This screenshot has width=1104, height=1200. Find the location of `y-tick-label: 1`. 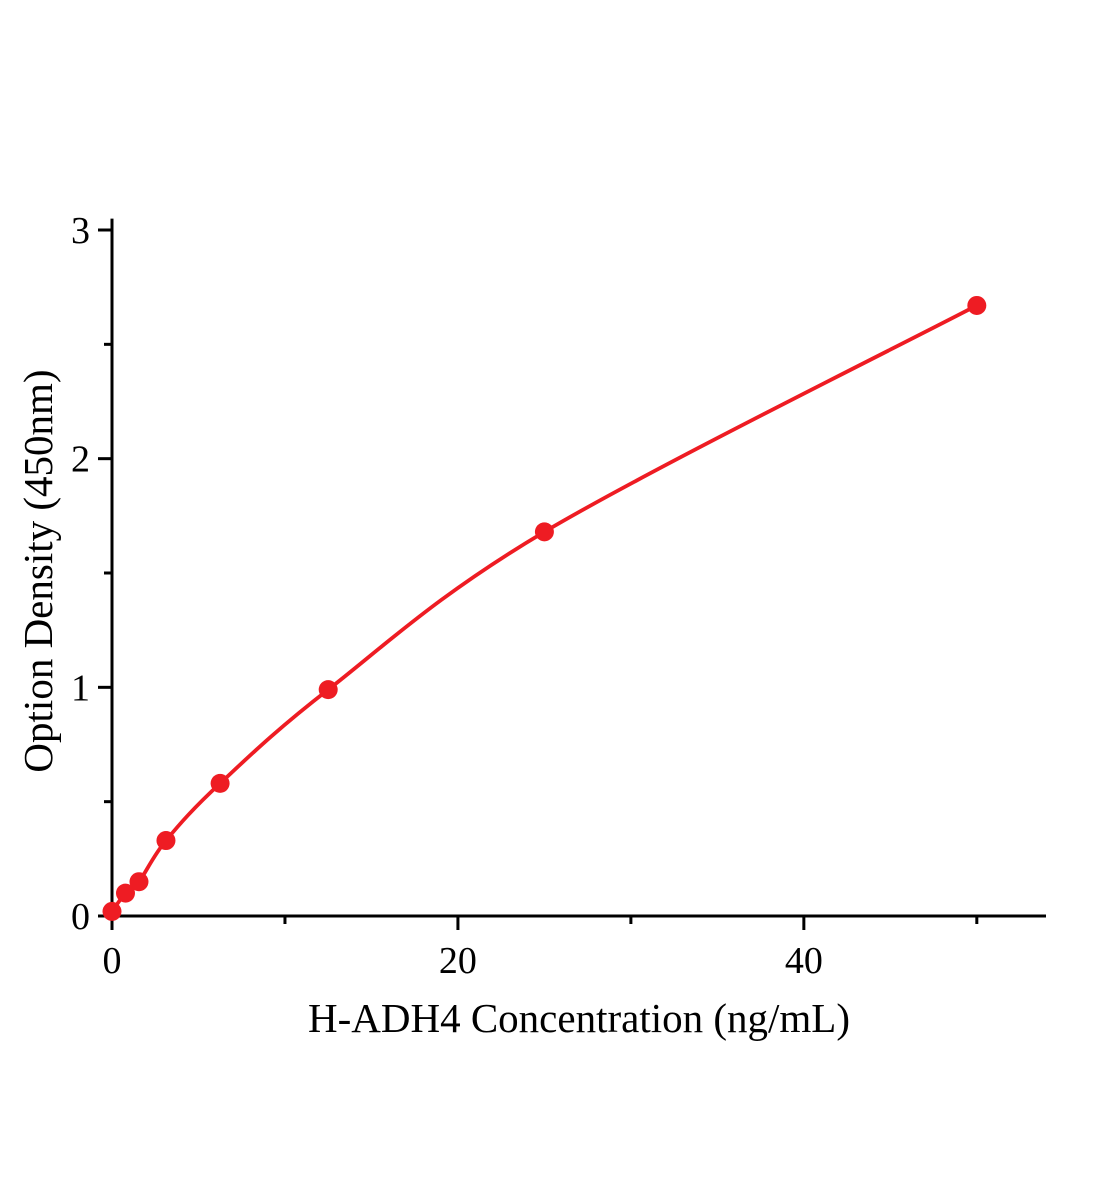

y-tick-label: 1 is located at coordinates (80, 688).